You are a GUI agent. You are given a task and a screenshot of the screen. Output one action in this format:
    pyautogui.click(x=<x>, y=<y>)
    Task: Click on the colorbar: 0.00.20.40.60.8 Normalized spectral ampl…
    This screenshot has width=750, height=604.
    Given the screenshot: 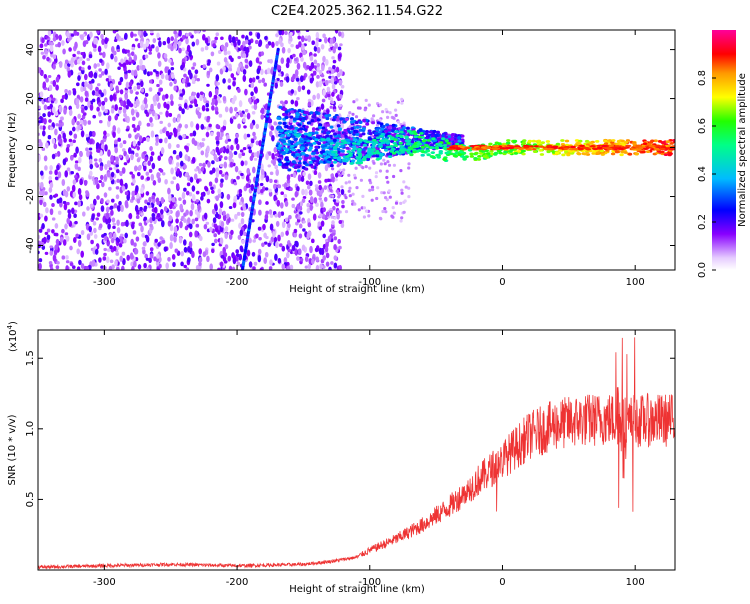 What is the action you would take?
    pyautogui.click(x=722, y=154)
    